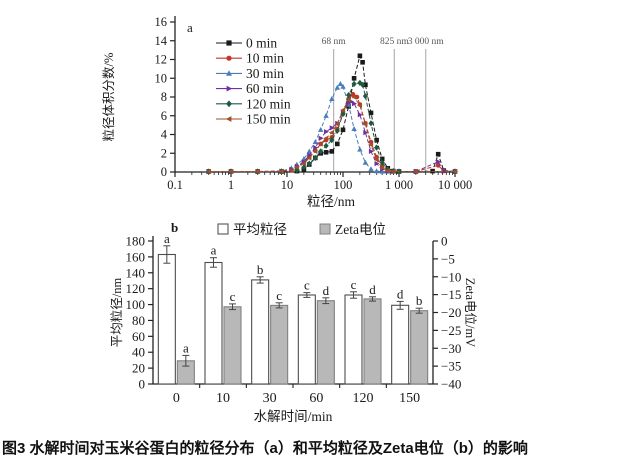 The image size is (632, 467). I want to click on annotation-label: 825 nm, so click(394, 42).